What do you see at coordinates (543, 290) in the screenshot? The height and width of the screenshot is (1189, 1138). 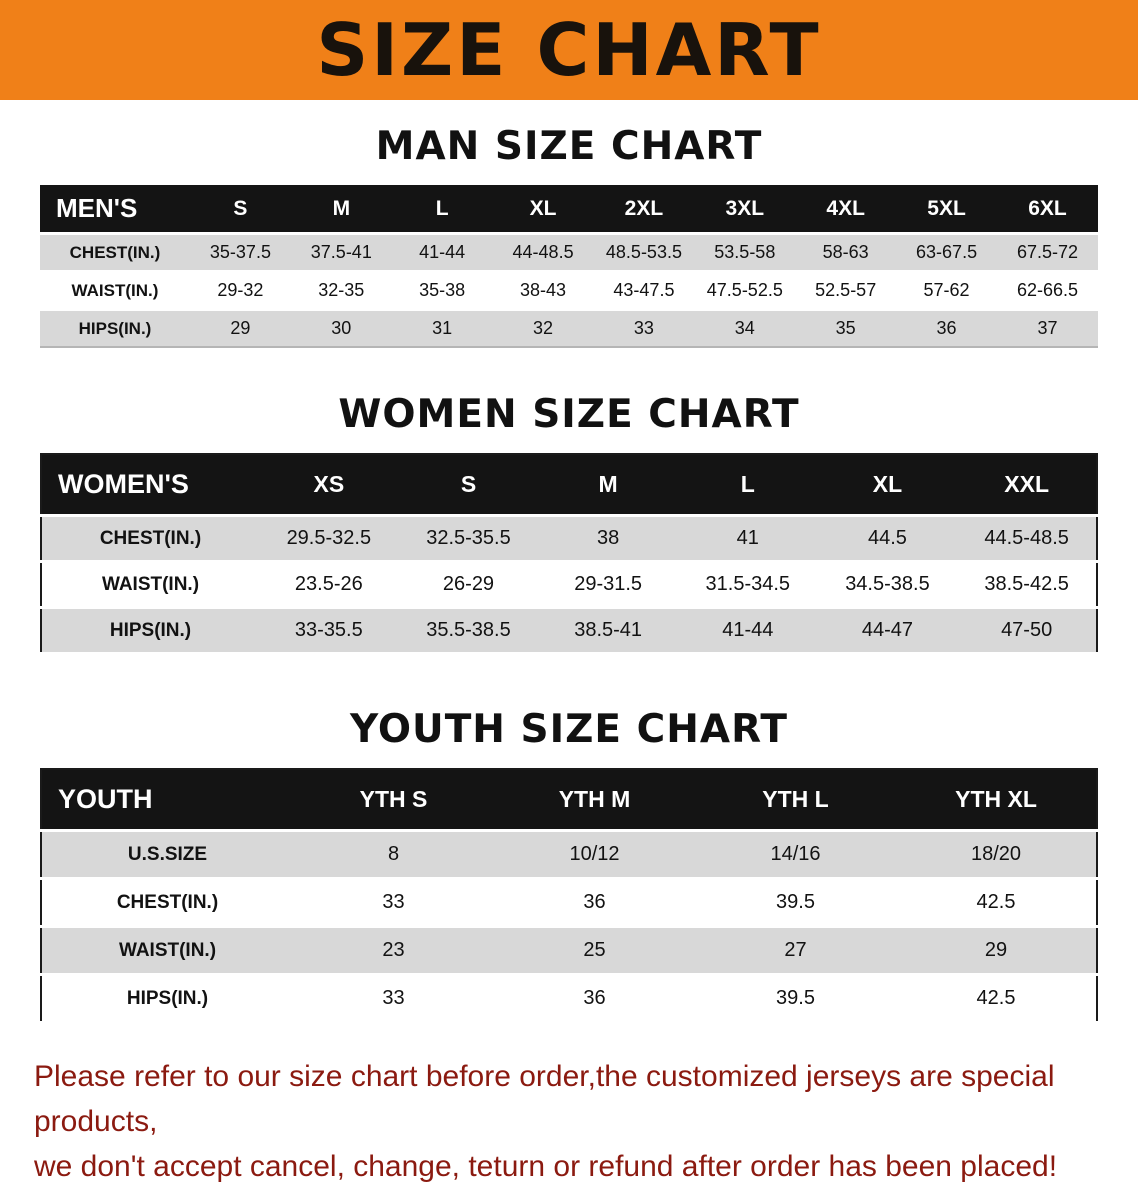 I see `measurement-value: 38-43` at bounding box center [543, 290].